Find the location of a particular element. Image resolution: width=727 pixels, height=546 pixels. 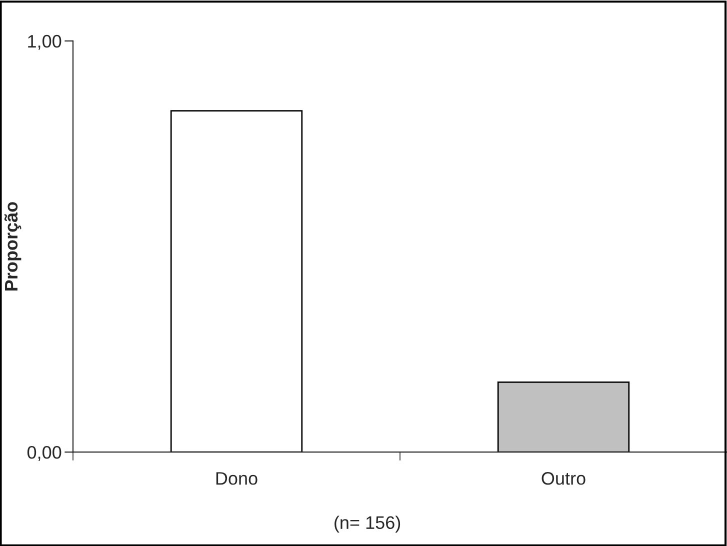

y-tick-label: 1,00 is located at coordinates (45, 42).